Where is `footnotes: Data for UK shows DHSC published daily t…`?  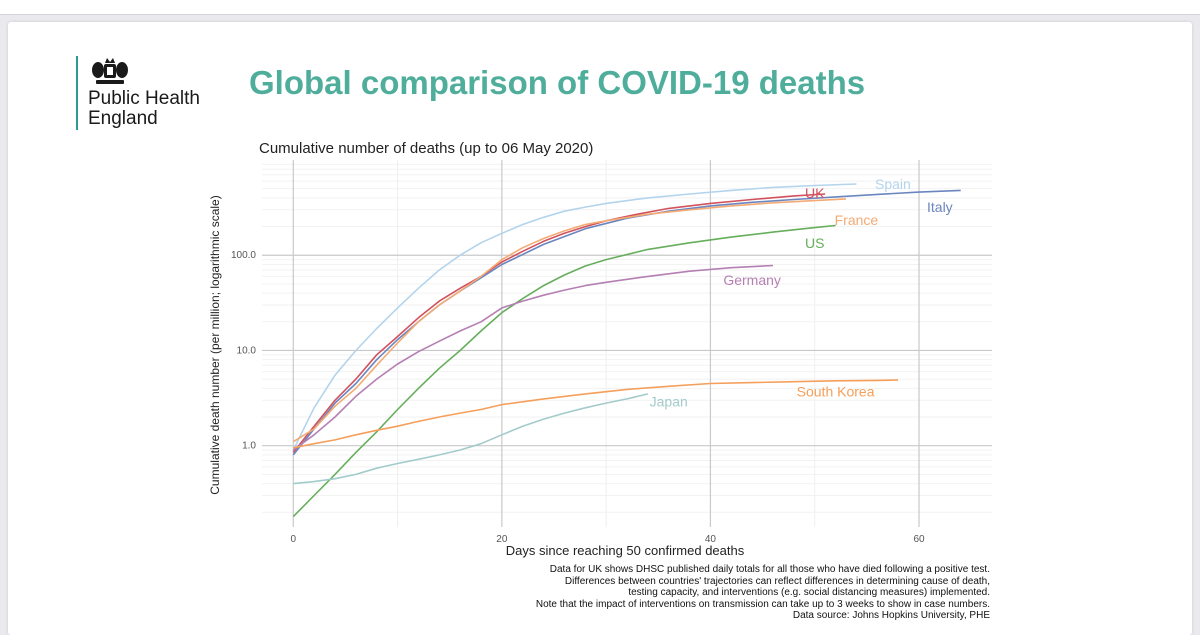
footnotes: Data for UK shows DHSC published daily t… is located at coordinates (710, 593).